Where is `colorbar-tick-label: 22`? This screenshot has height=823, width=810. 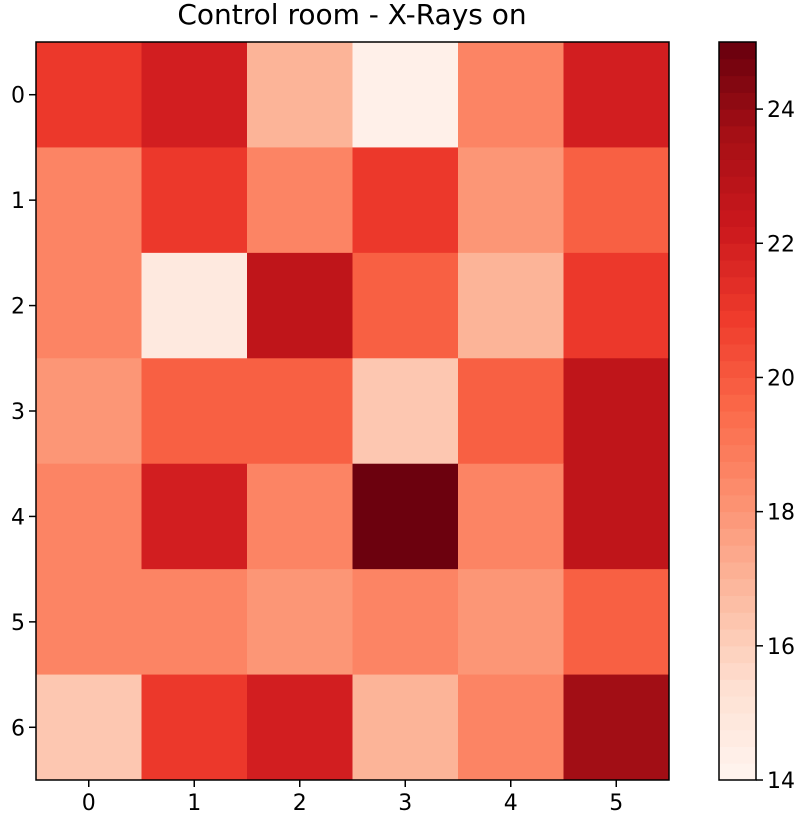 colorbar-tick-label: 22 is located at coordinates (781, 244).